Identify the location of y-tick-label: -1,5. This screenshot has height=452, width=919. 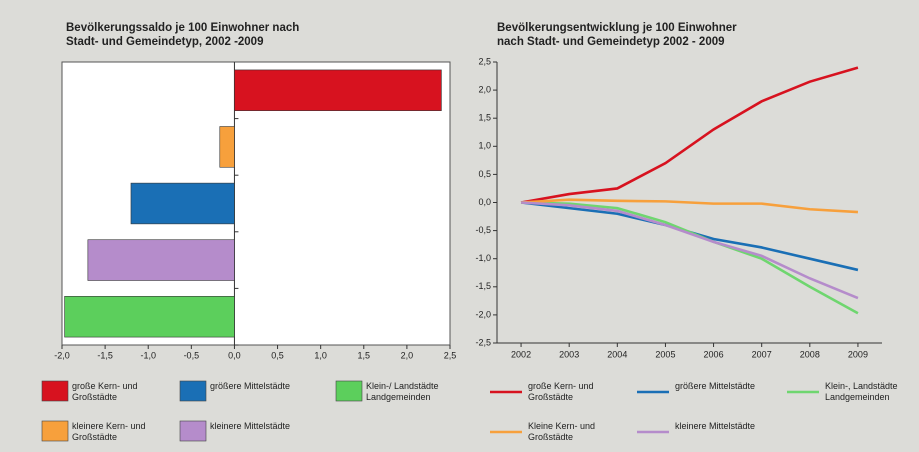
(483, 286).